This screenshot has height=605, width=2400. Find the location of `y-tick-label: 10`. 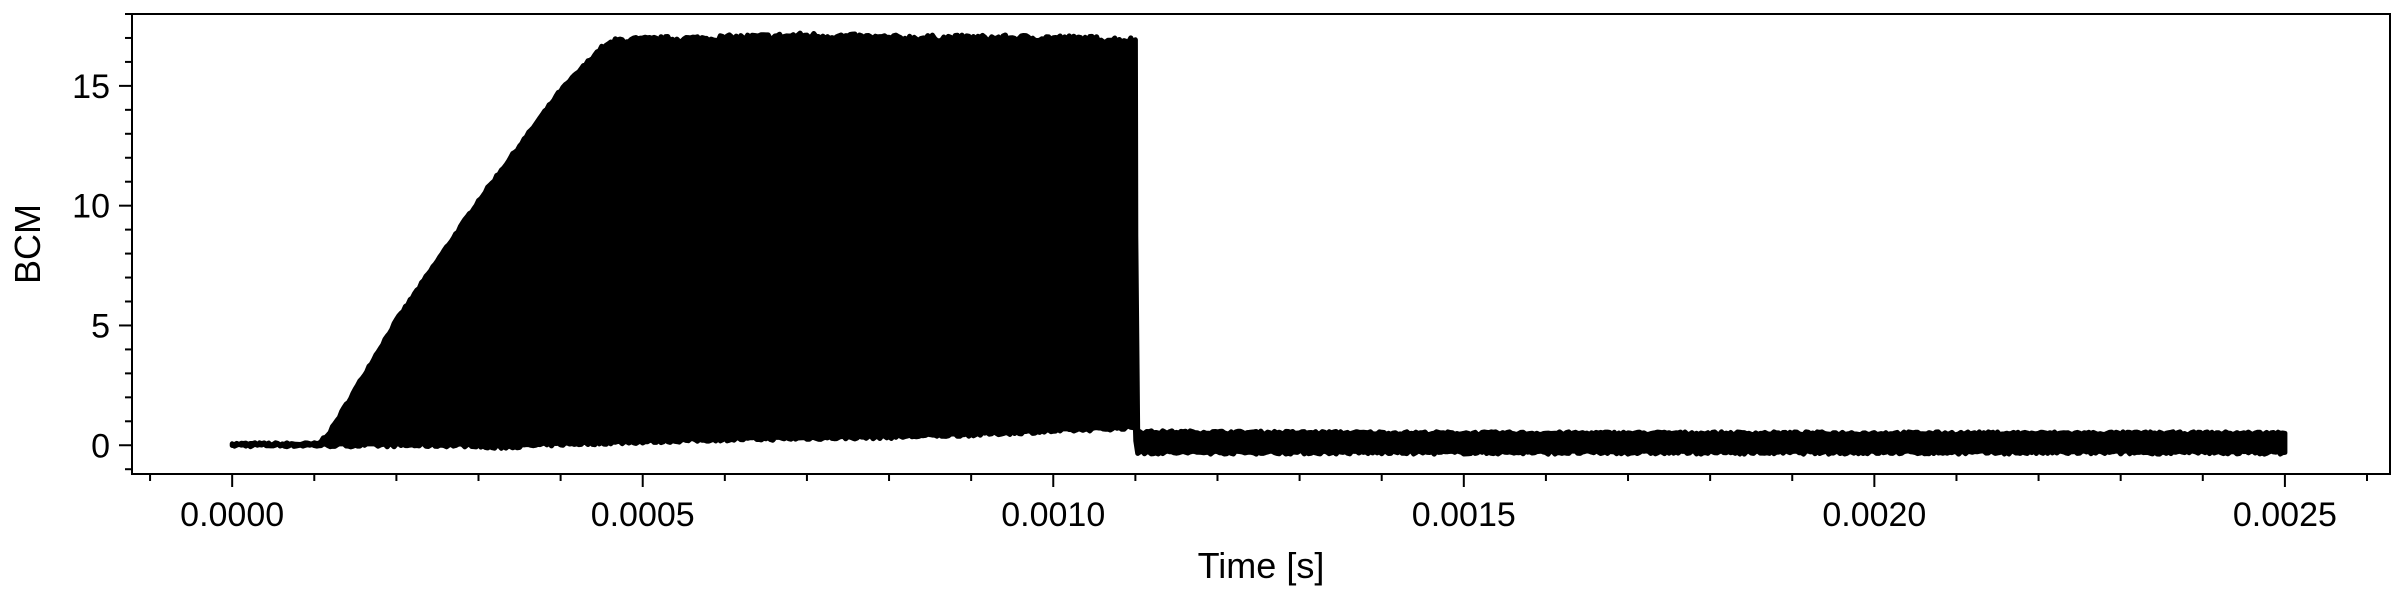

y-tick-label: 10 is located at coordinates (91, 207).